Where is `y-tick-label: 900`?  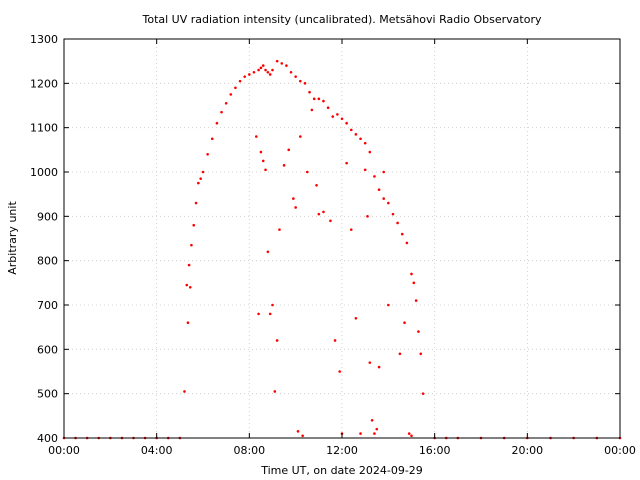
y-tick-label: 900 is located at coordinates (47, 216).